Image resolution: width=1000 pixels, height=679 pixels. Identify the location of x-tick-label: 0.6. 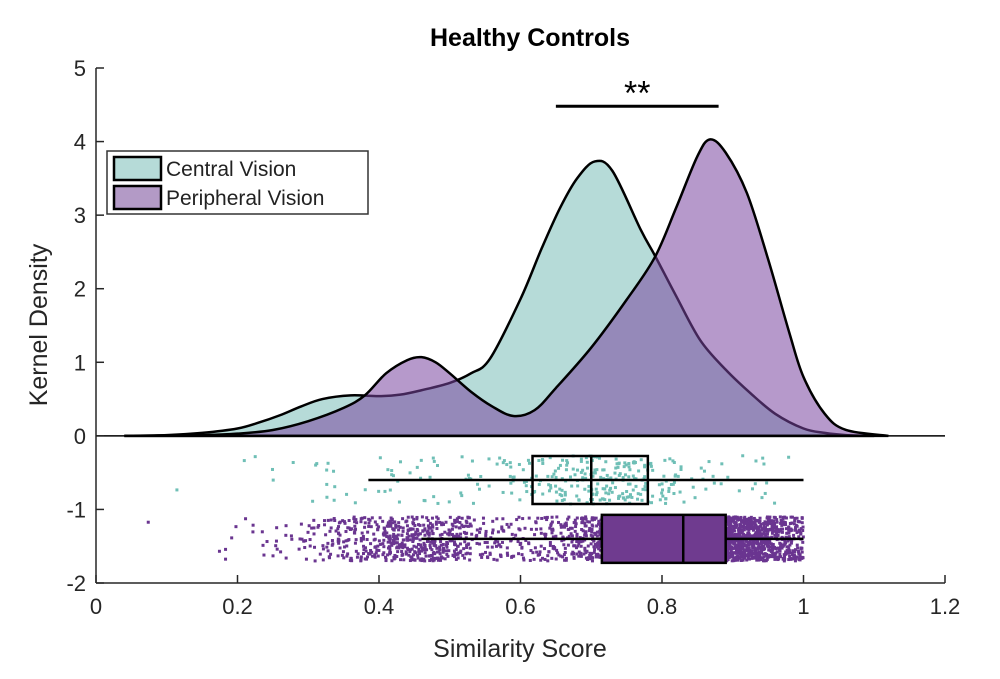
(520, 606).